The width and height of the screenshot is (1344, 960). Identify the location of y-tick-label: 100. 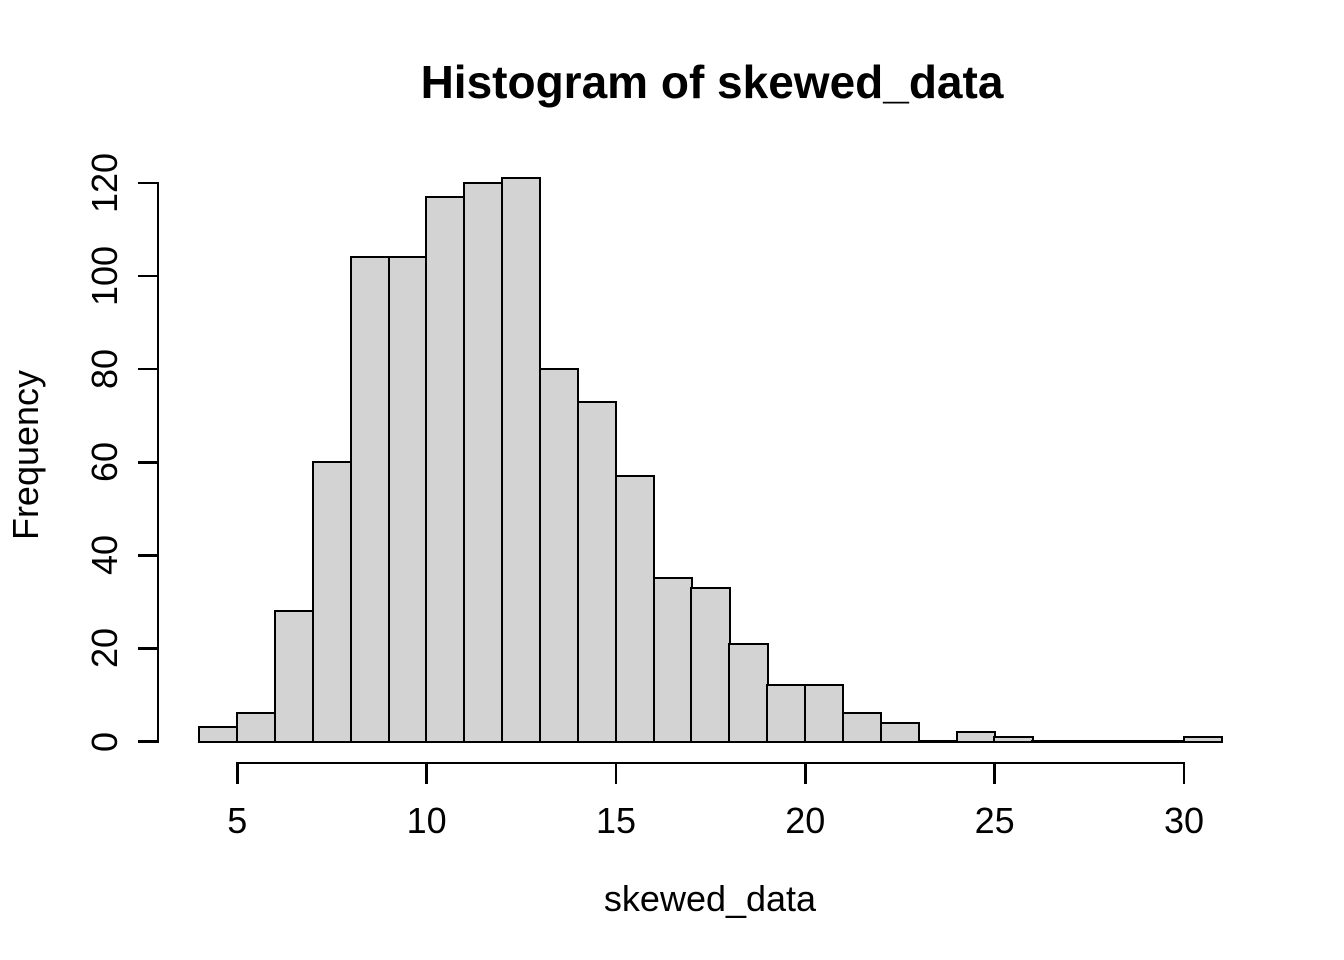
(104, 276).